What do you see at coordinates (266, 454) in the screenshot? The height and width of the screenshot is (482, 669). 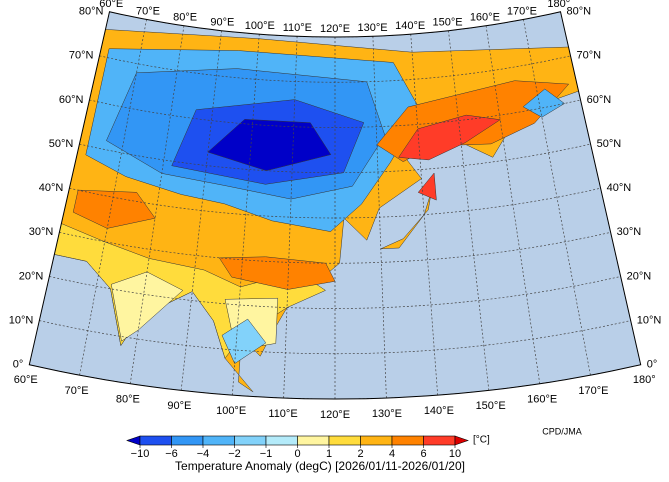 I see `colorbar-tick-label: −1` at bounding box center [266, 454].